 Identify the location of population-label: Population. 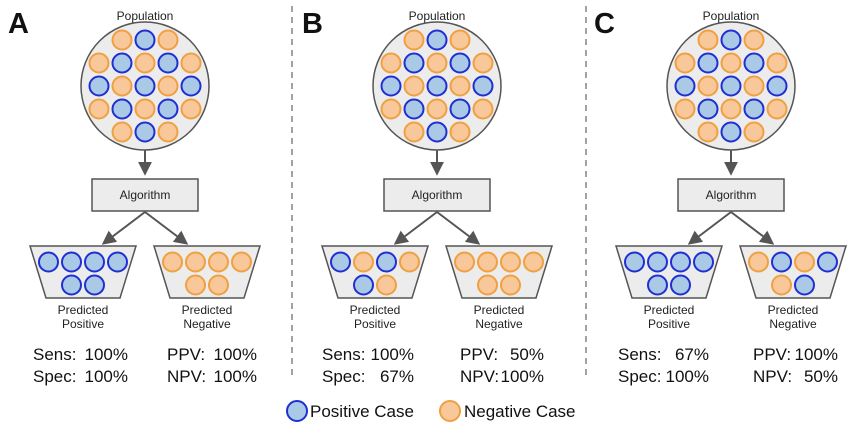
(145, 16).